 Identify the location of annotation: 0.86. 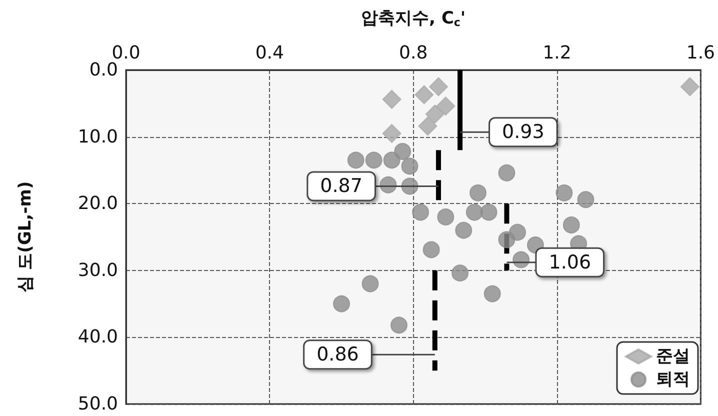
(337, 355).